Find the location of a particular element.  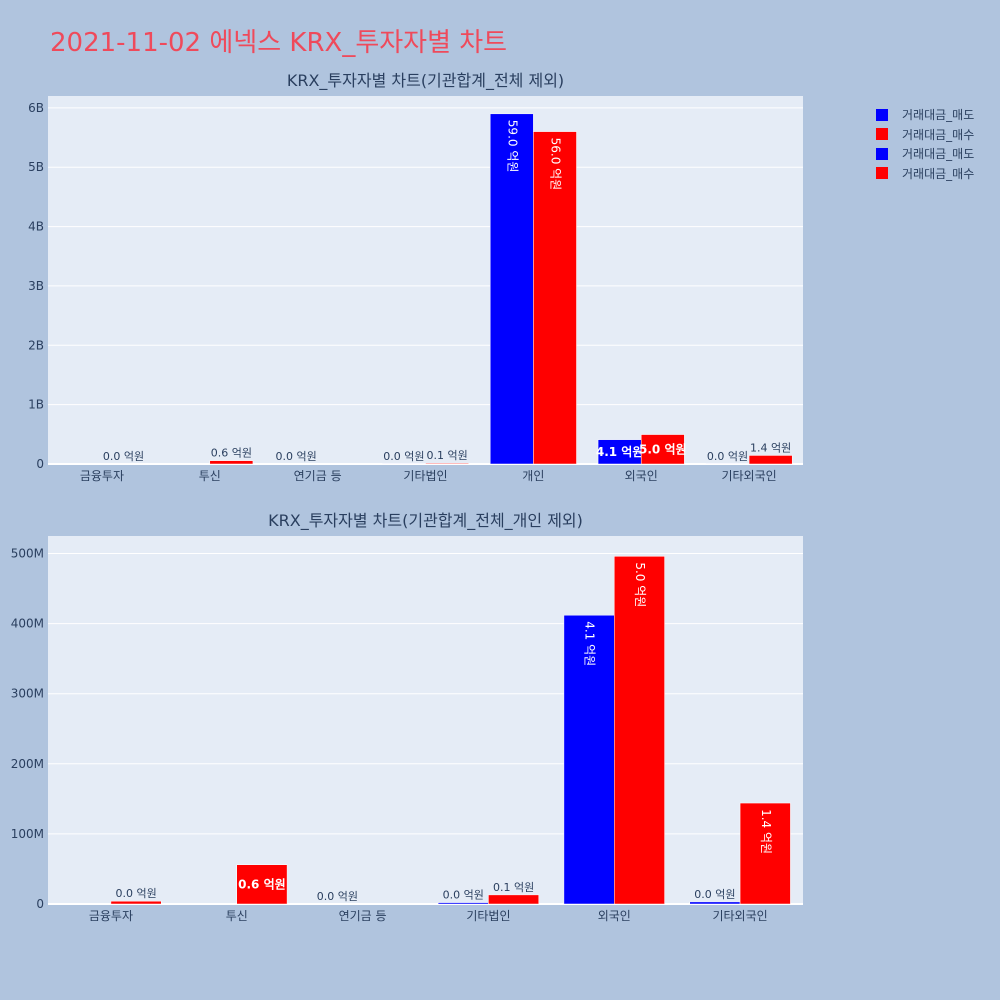

y-tick-label: 300M is located at coordinates (27, 694).